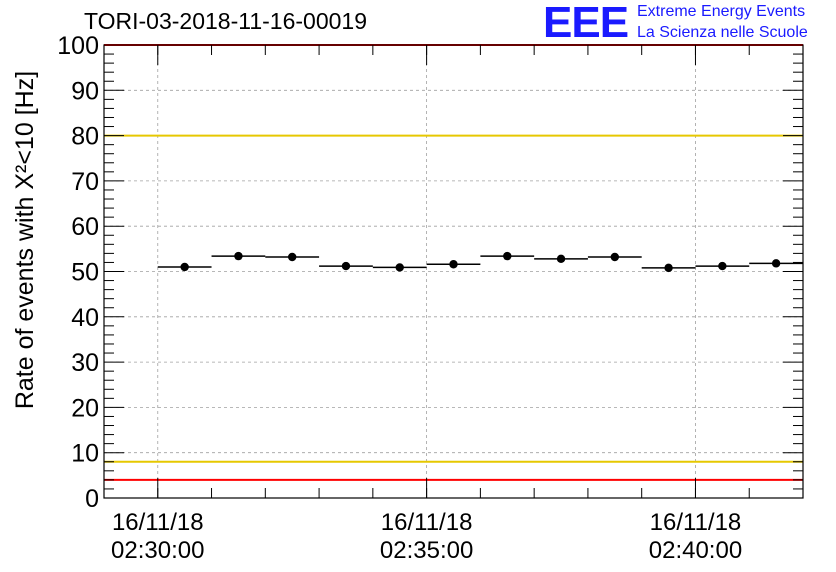  Describe the element at coordinates (85, 454) in the screenshot. I see `y-tick-label: 10` at that location.